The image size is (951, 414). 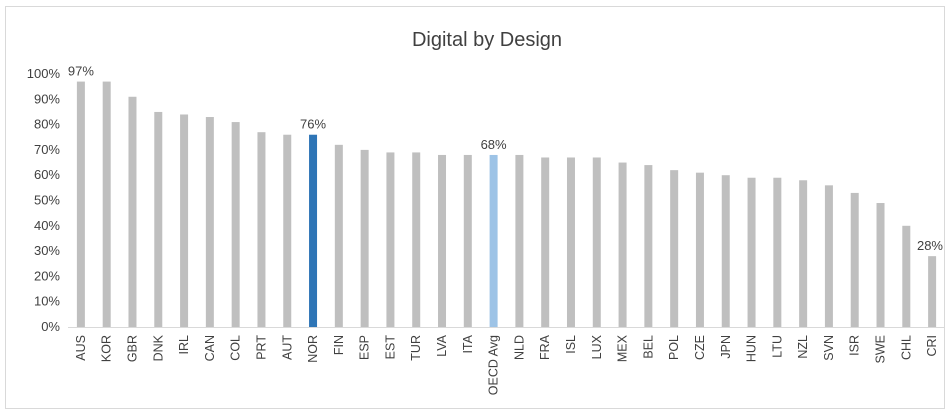 What do you see at coordinates (930, 245) in the screenshot?
I see `data-label: 28%` at bounding box center [930, 245].